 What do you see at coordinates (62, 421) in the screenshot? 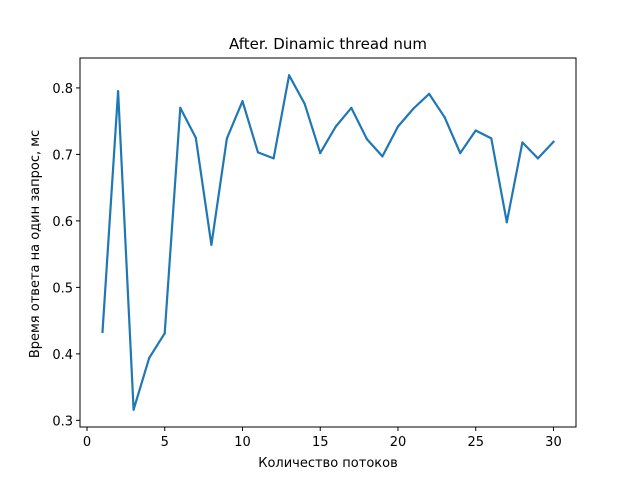
I see `y-tick-label: 0.3` at bounding box center [62, 421].